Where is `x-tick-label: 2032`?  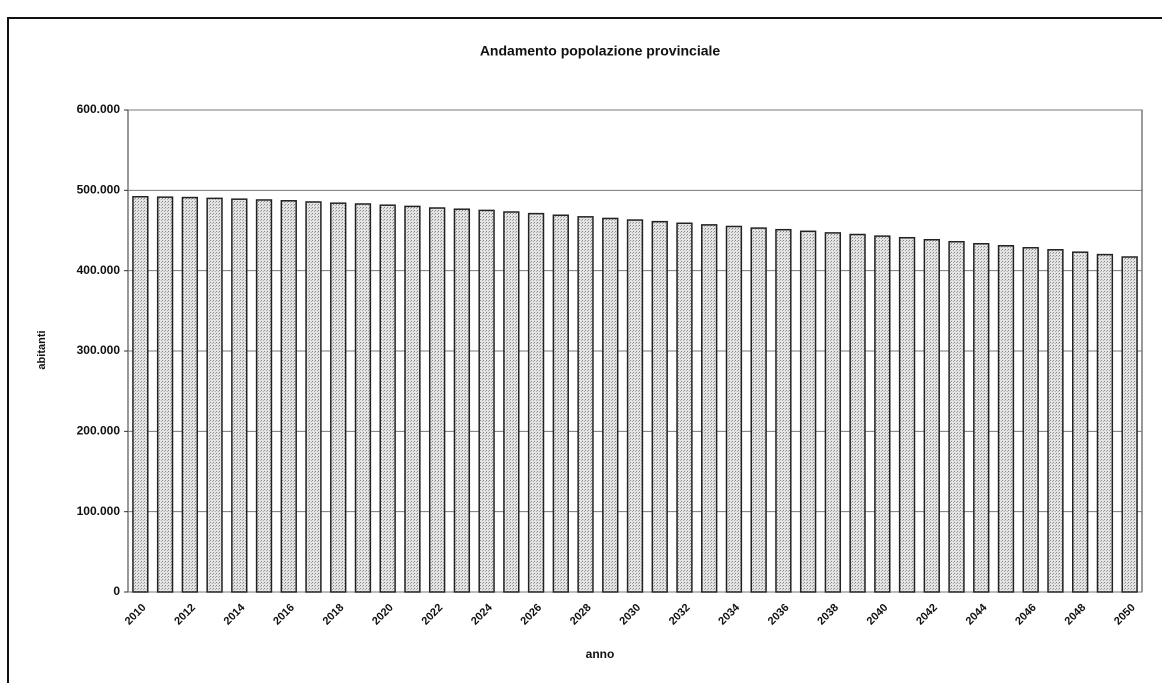
x-tick-label: 2032 is located at coordinates (680, 615).